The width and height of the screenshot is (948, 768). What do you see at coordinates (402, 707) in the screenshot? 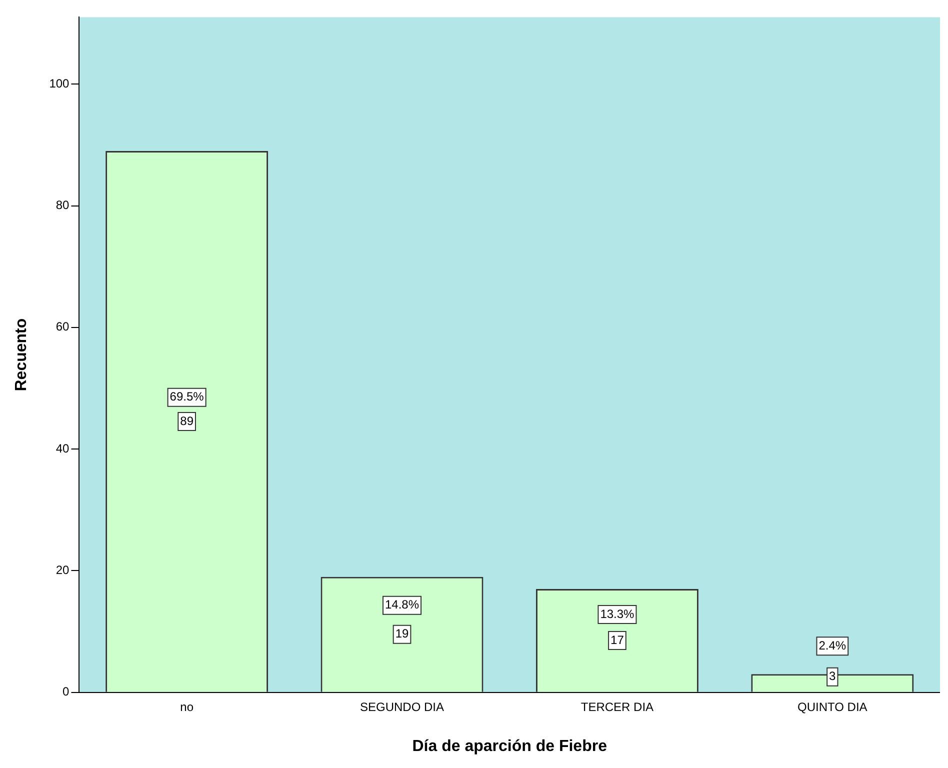
I see `x-tick-label: SEGUNDO DIA` at bounding box center [402, 707].